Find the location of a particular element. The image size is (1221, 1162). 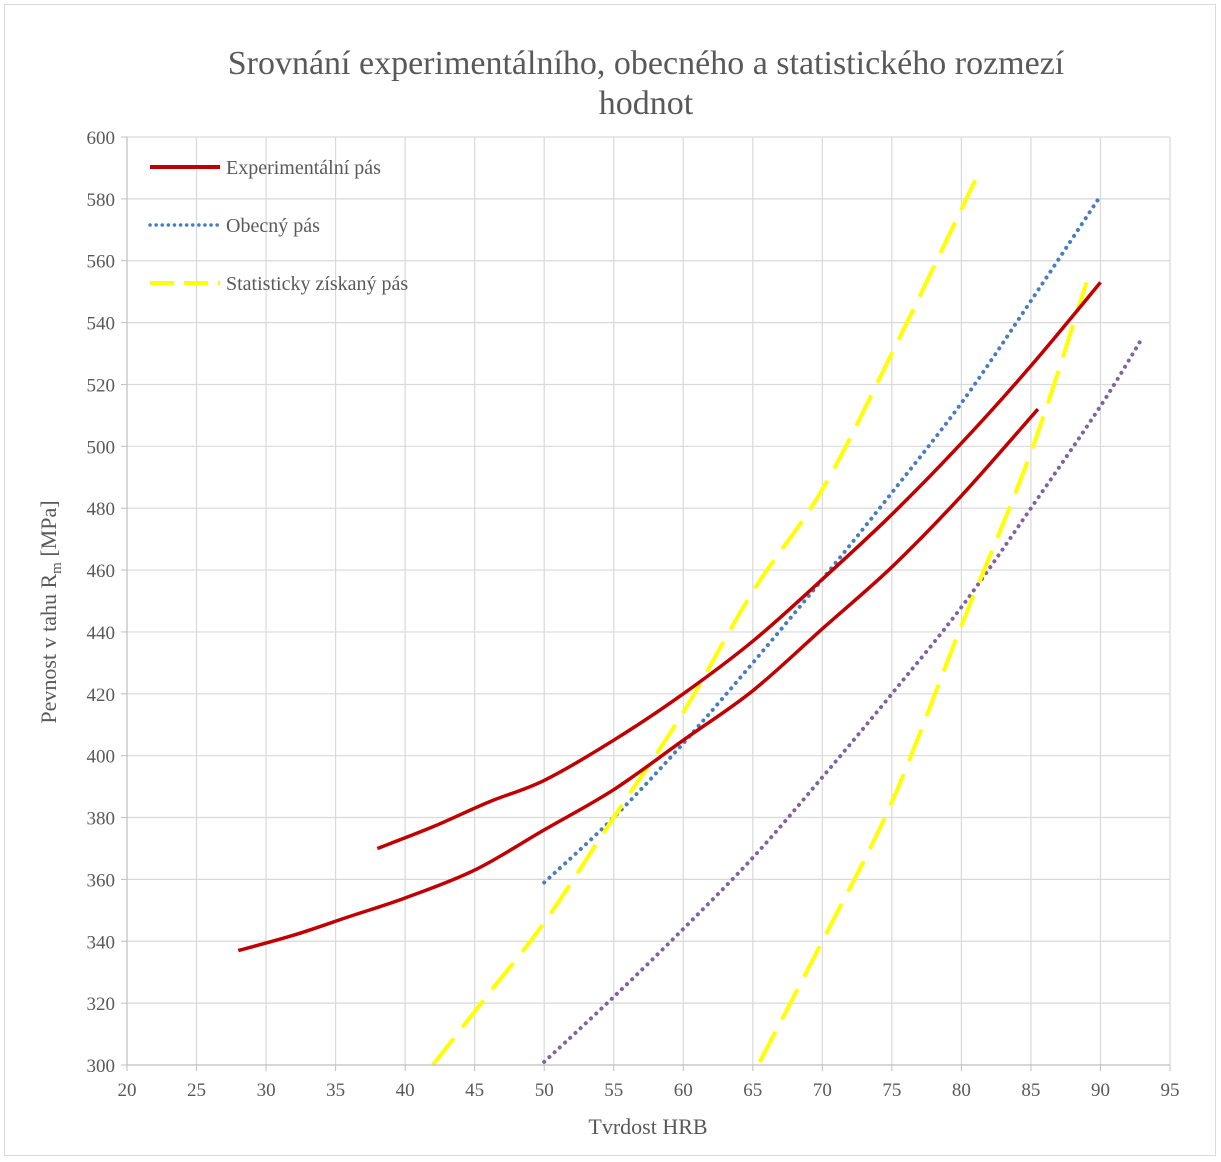

y-tick-label: 560 is located at coordinates (101, 262).